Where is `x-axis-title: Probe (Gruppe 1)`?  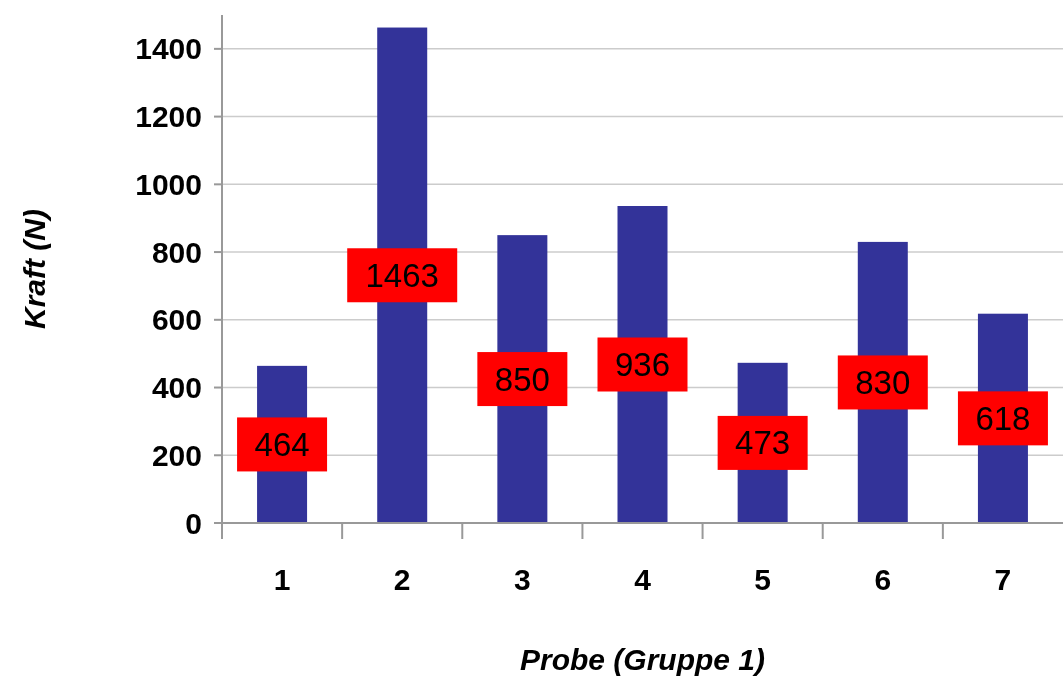 x-axis-title: Probe (Gruppe 1) is located at coordinates (642, 659).